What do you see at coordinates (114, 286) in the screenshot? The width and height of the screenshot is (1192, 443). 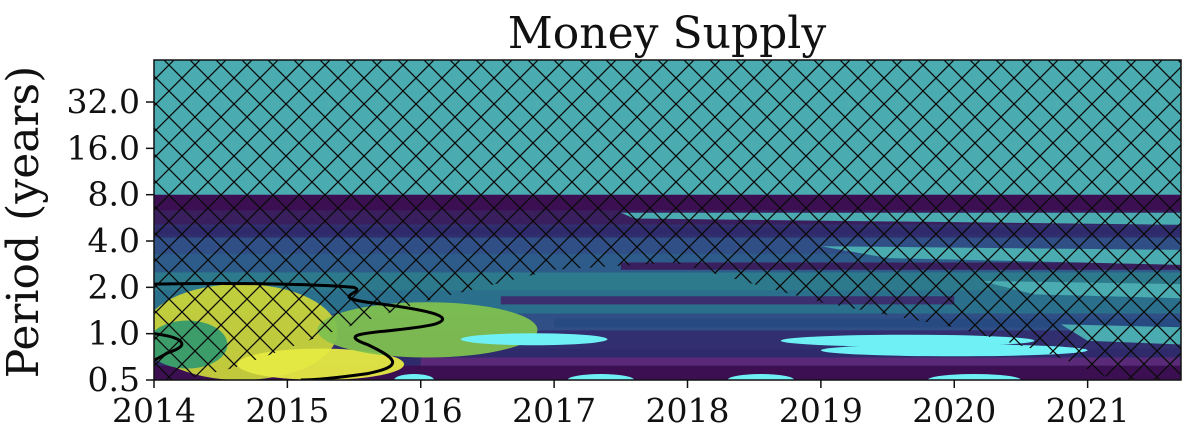 I see `y-tick-label: 2.0` at bounding box center [114, 286].